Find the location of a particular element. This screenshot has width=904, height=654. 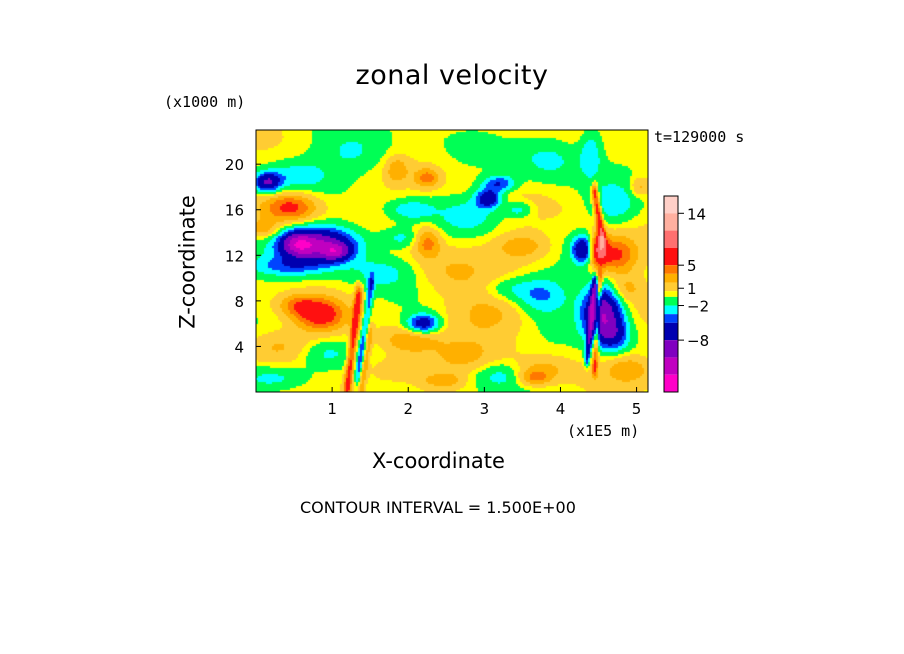

chart-title: zonal velocity is located at coordinates (452, 75).